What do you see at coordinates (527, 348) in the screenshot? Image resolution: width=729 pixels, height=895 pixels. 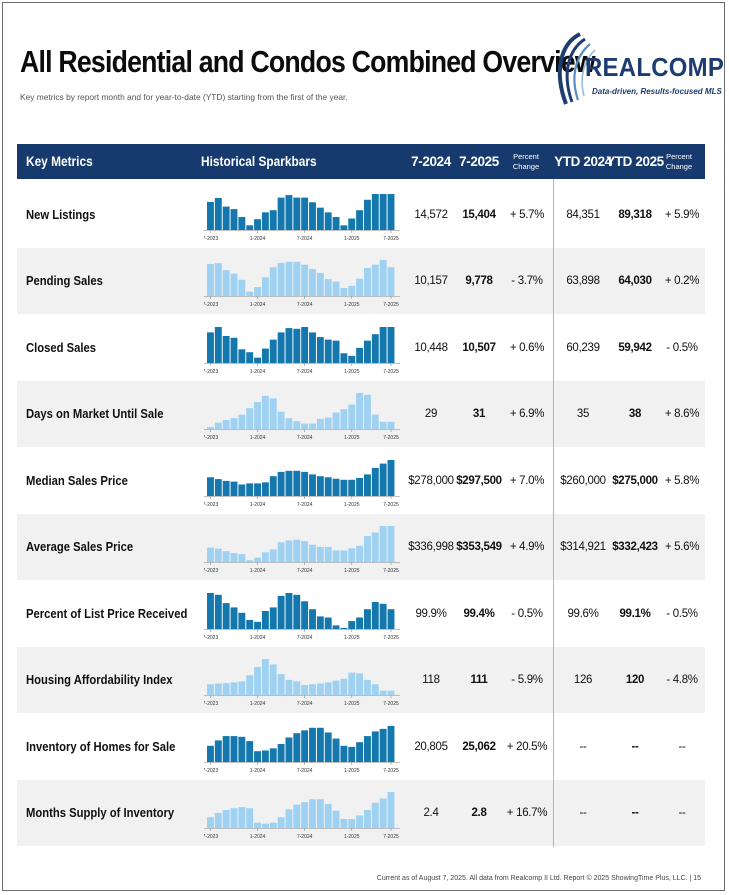 I see `month-pct-change: + 0.6%` at bounding box center [527, 348].